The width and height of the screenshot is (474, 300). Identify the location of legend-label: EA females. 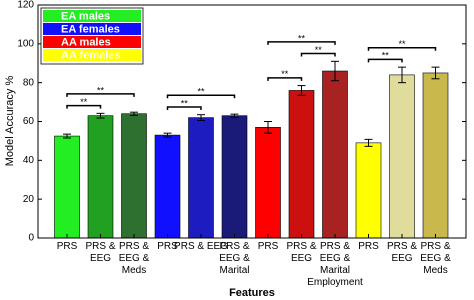
(90, 29).